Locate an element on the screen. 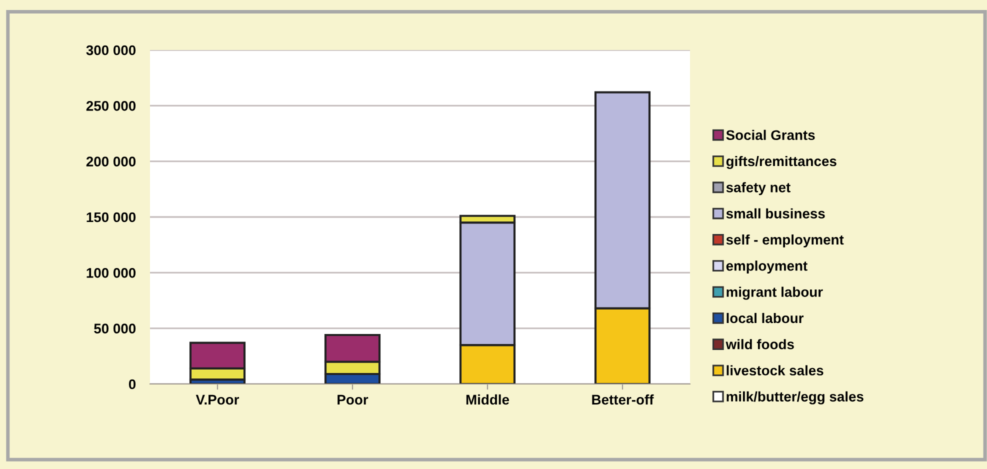 The height and width of the screenshot is (469, 987). x-tick-label: Poor is located at coordinates (353, 399).